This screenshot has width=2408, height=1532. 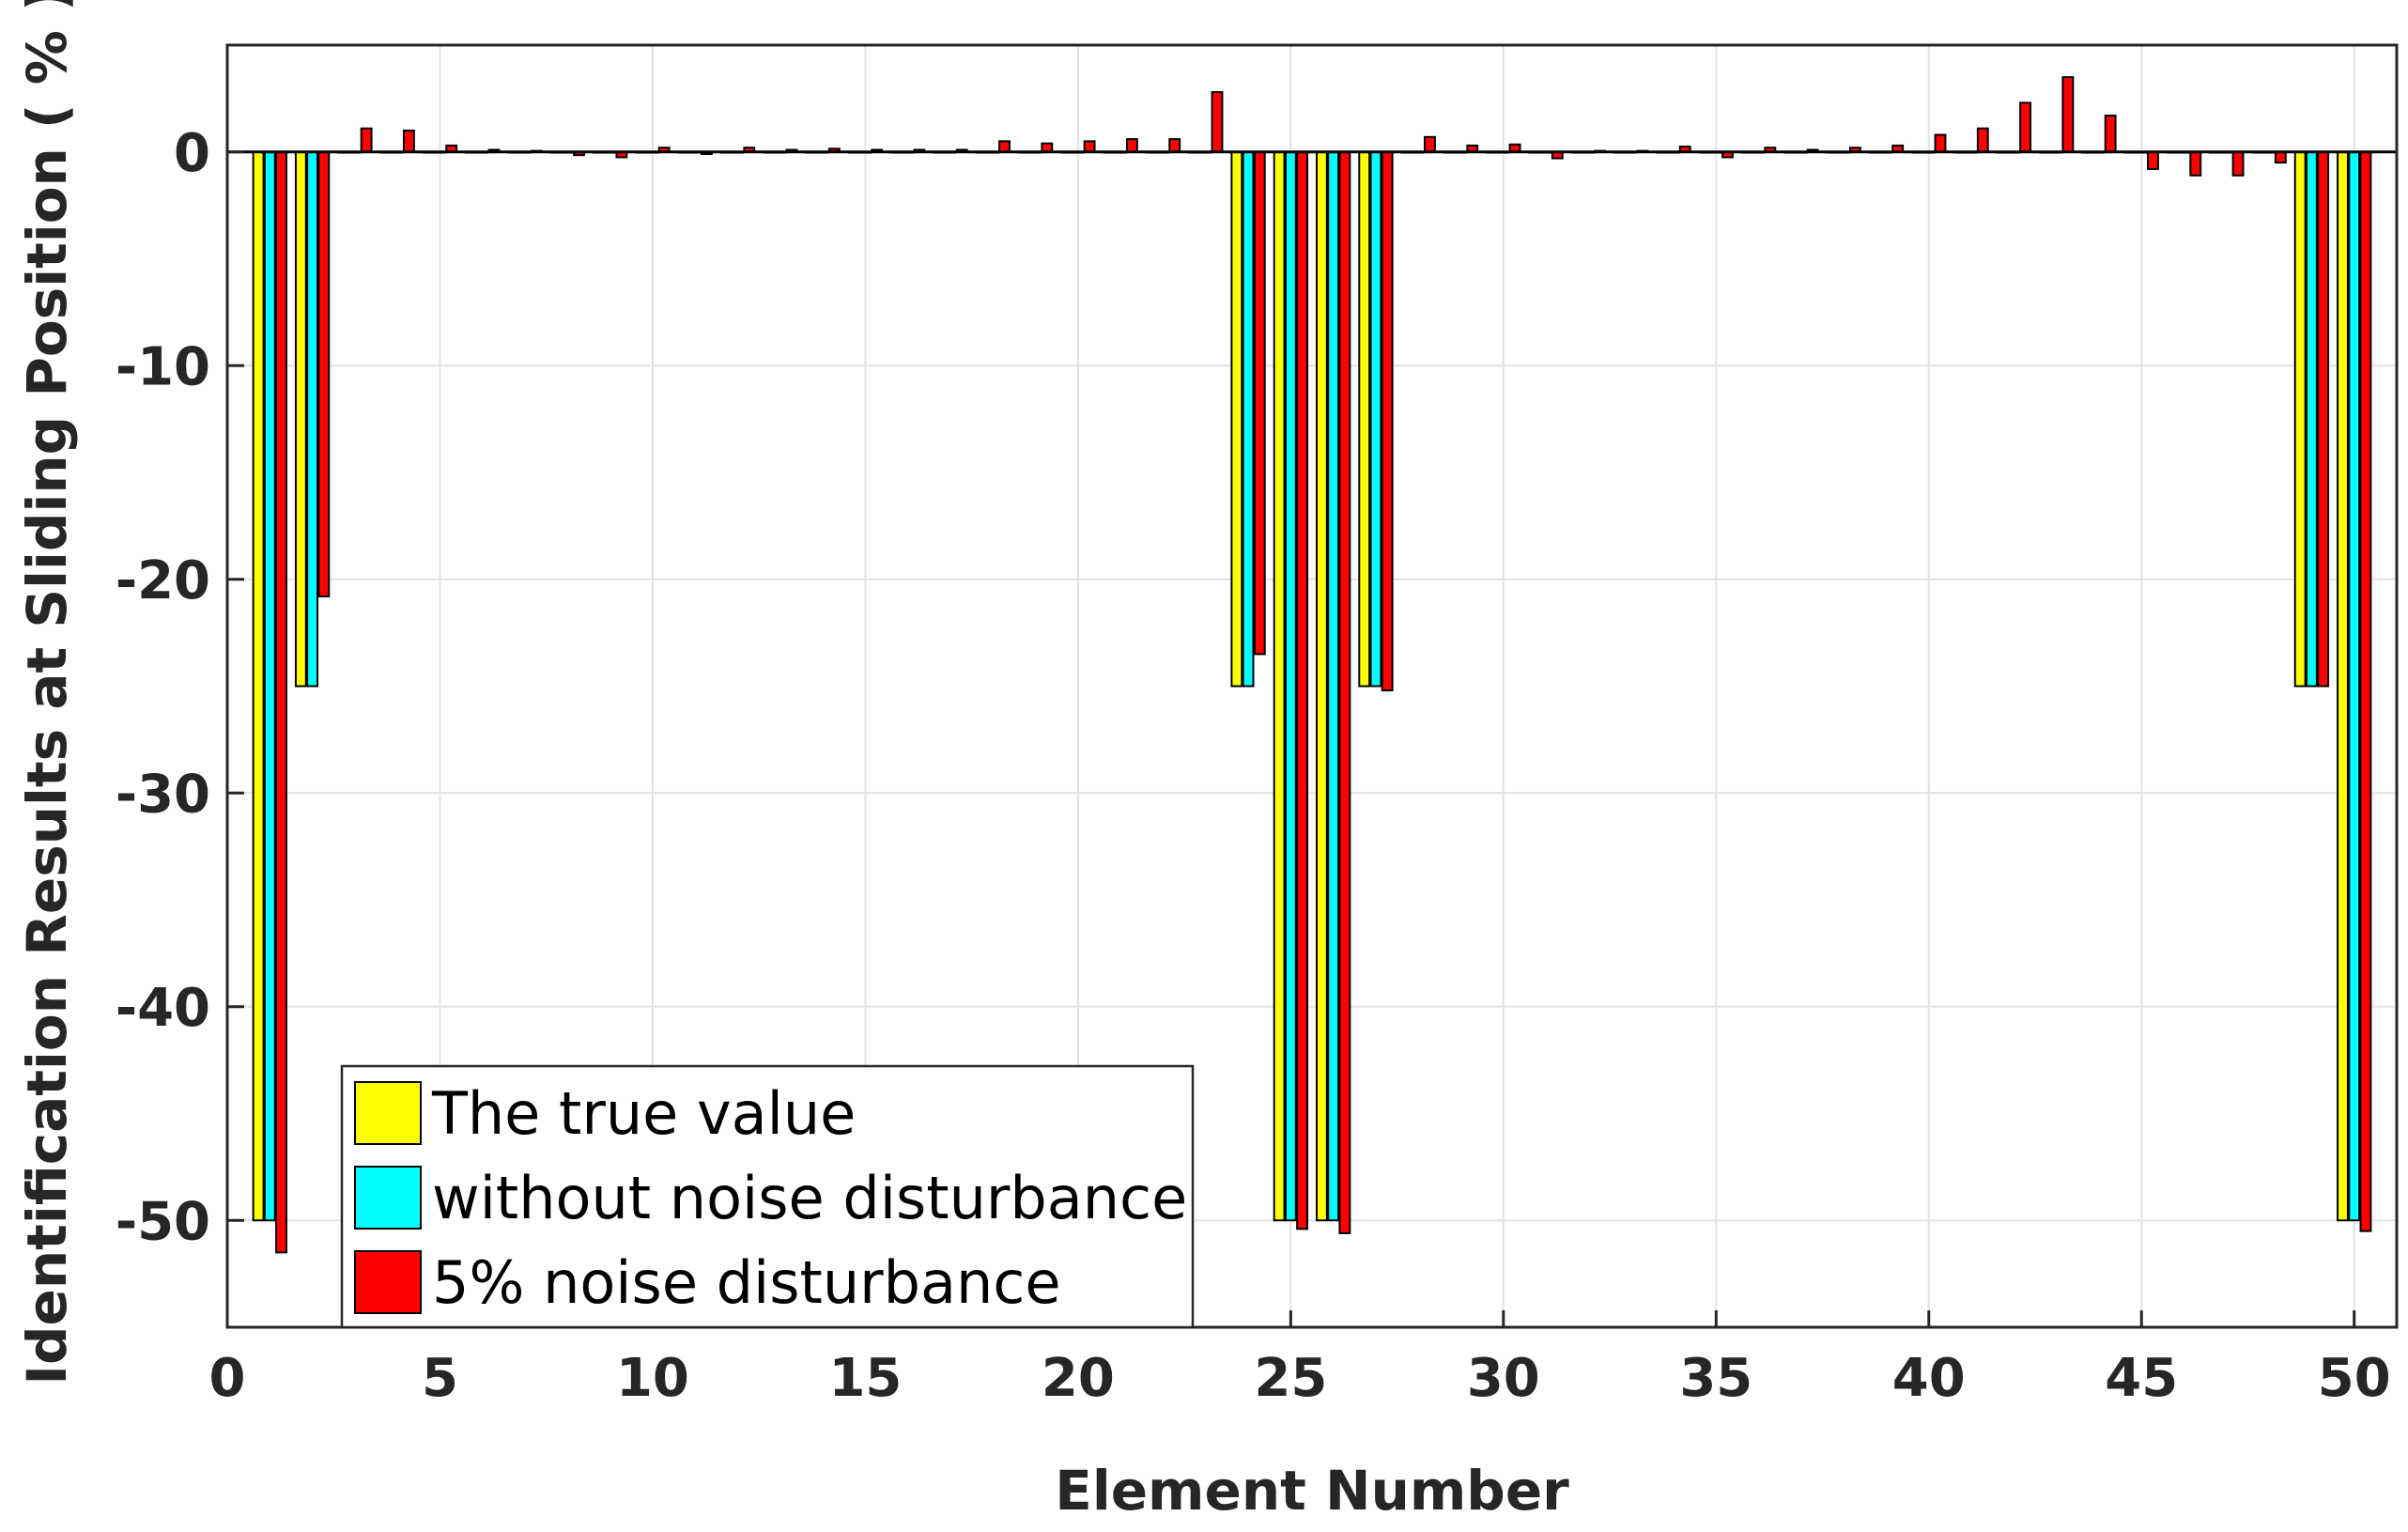 I want to click on x-tick-label: 30, so click(x=1503, y=1378).